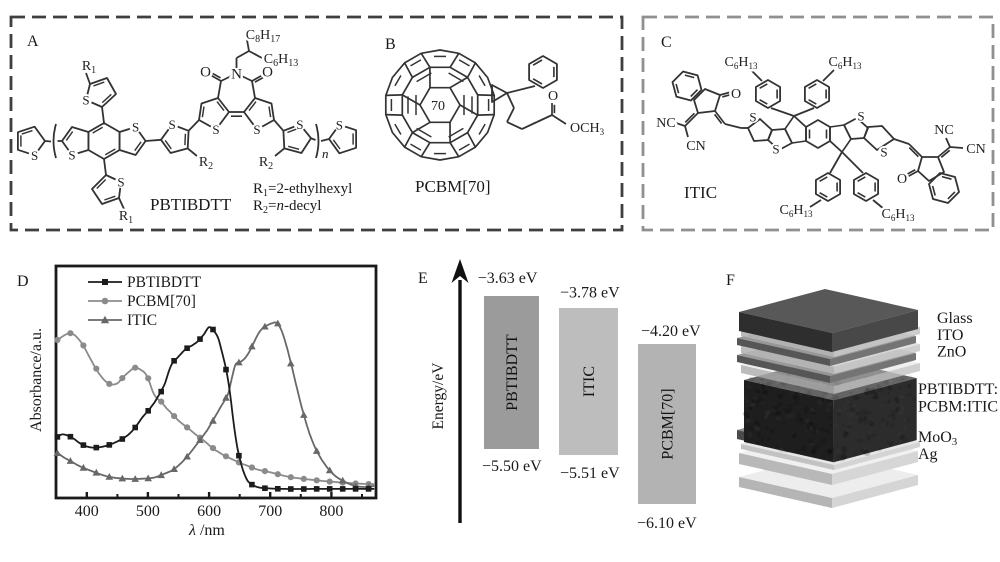  I want to click on svg-text: −3.78 eV, so click(590, 293).